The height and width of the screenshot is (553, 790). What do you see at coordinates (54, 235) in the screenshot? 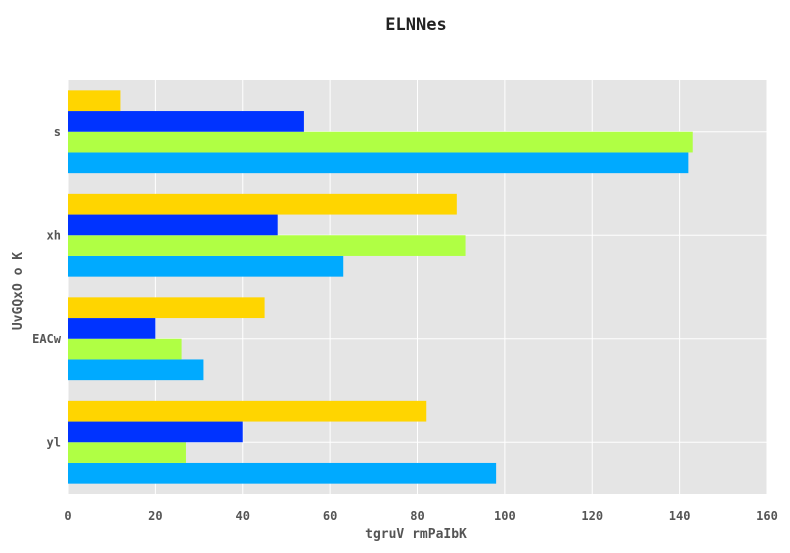
I see `y-tick-label: xh` at bounding box center [54, 235].